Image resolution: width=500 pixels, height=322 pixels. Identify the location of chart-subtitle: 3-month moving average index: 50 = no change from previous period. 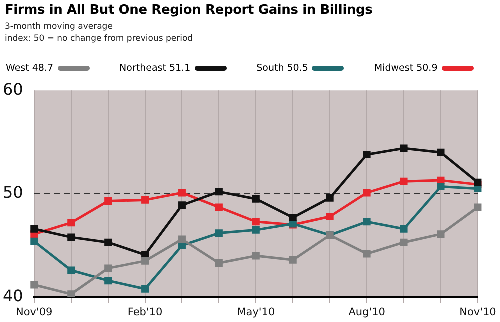
(99, 33).